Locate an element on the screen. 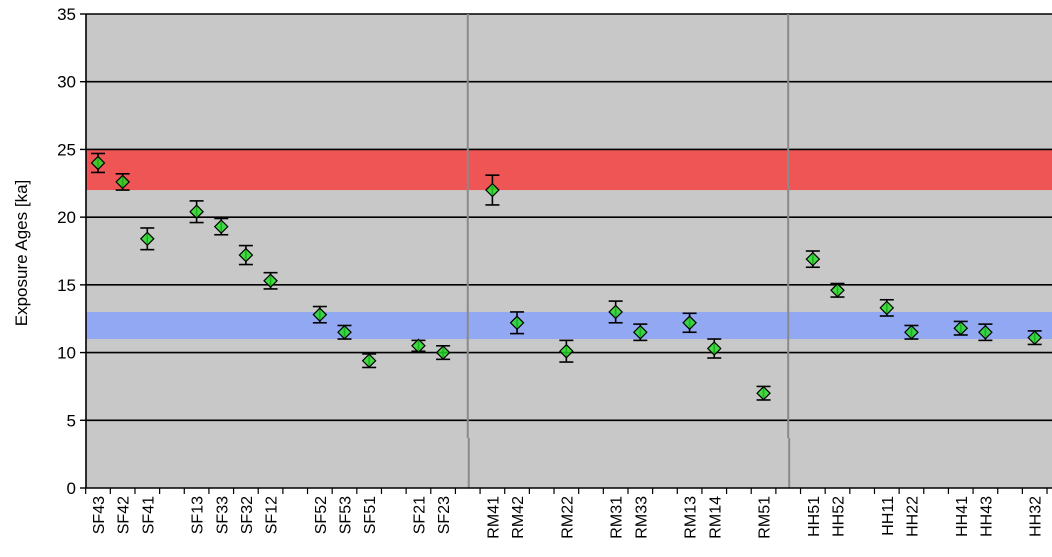 The image size is (1052, 557). y-tick-label-0: 0 is located at coordinates (71, 488).